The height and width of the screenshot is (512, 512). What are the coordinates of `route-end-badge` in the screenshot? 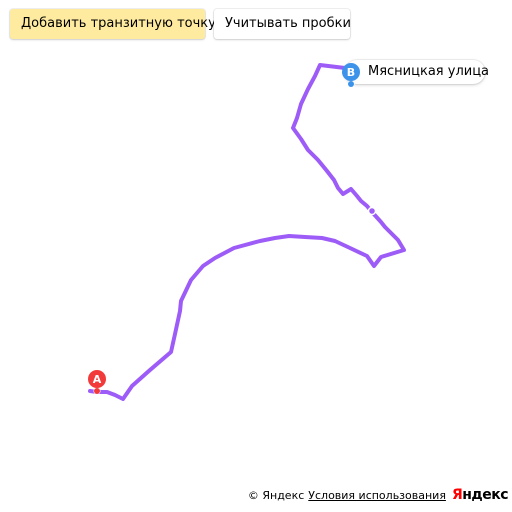 It's located at (351, 72).